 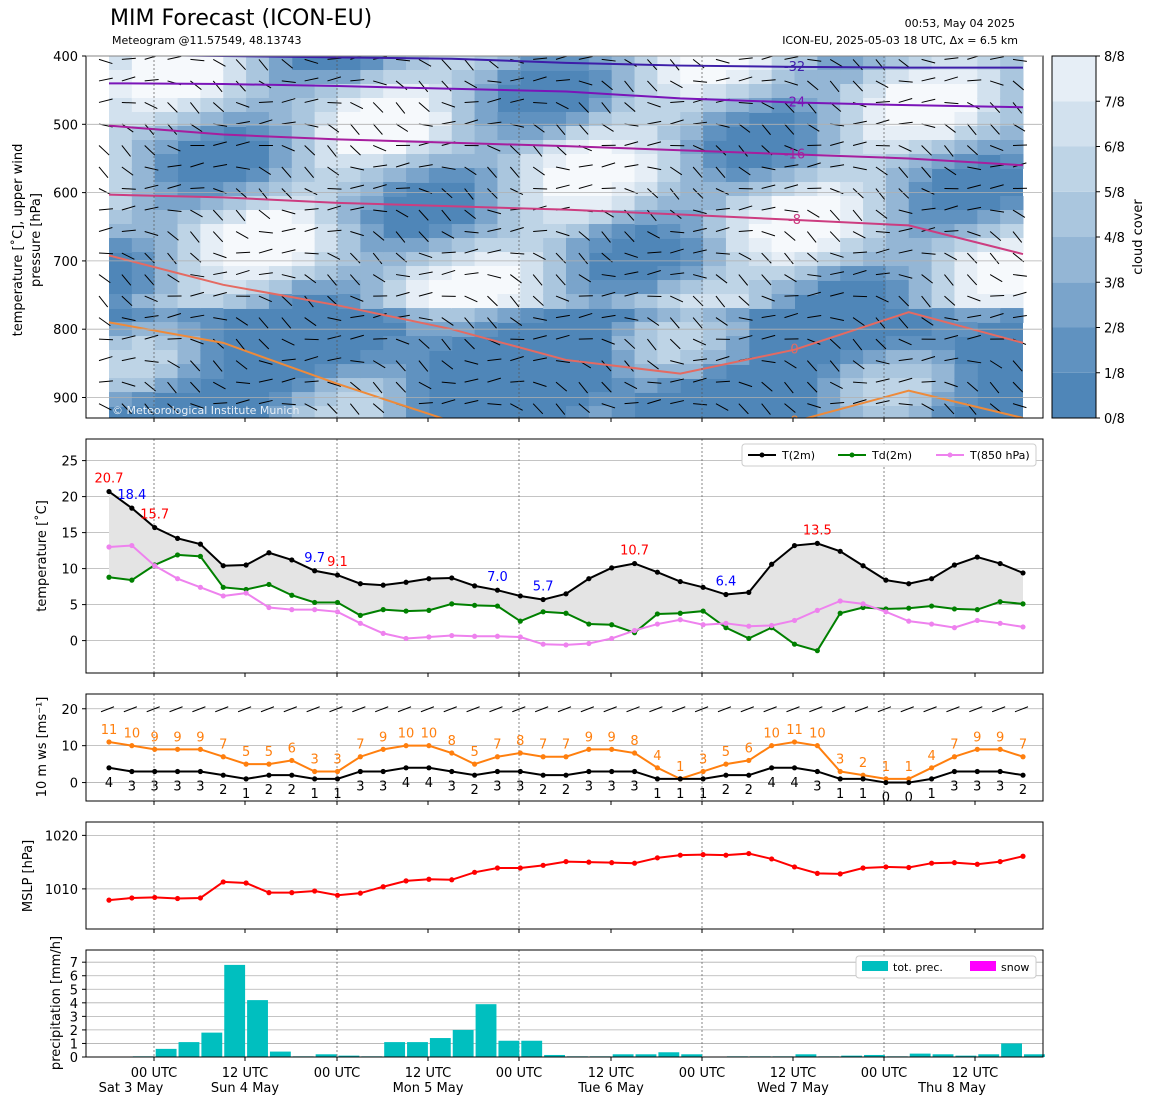 What do you see at coordinates (1074, 350) in the screenshot?
I see `colorbar-cell` at bounding box center [1074, 350].